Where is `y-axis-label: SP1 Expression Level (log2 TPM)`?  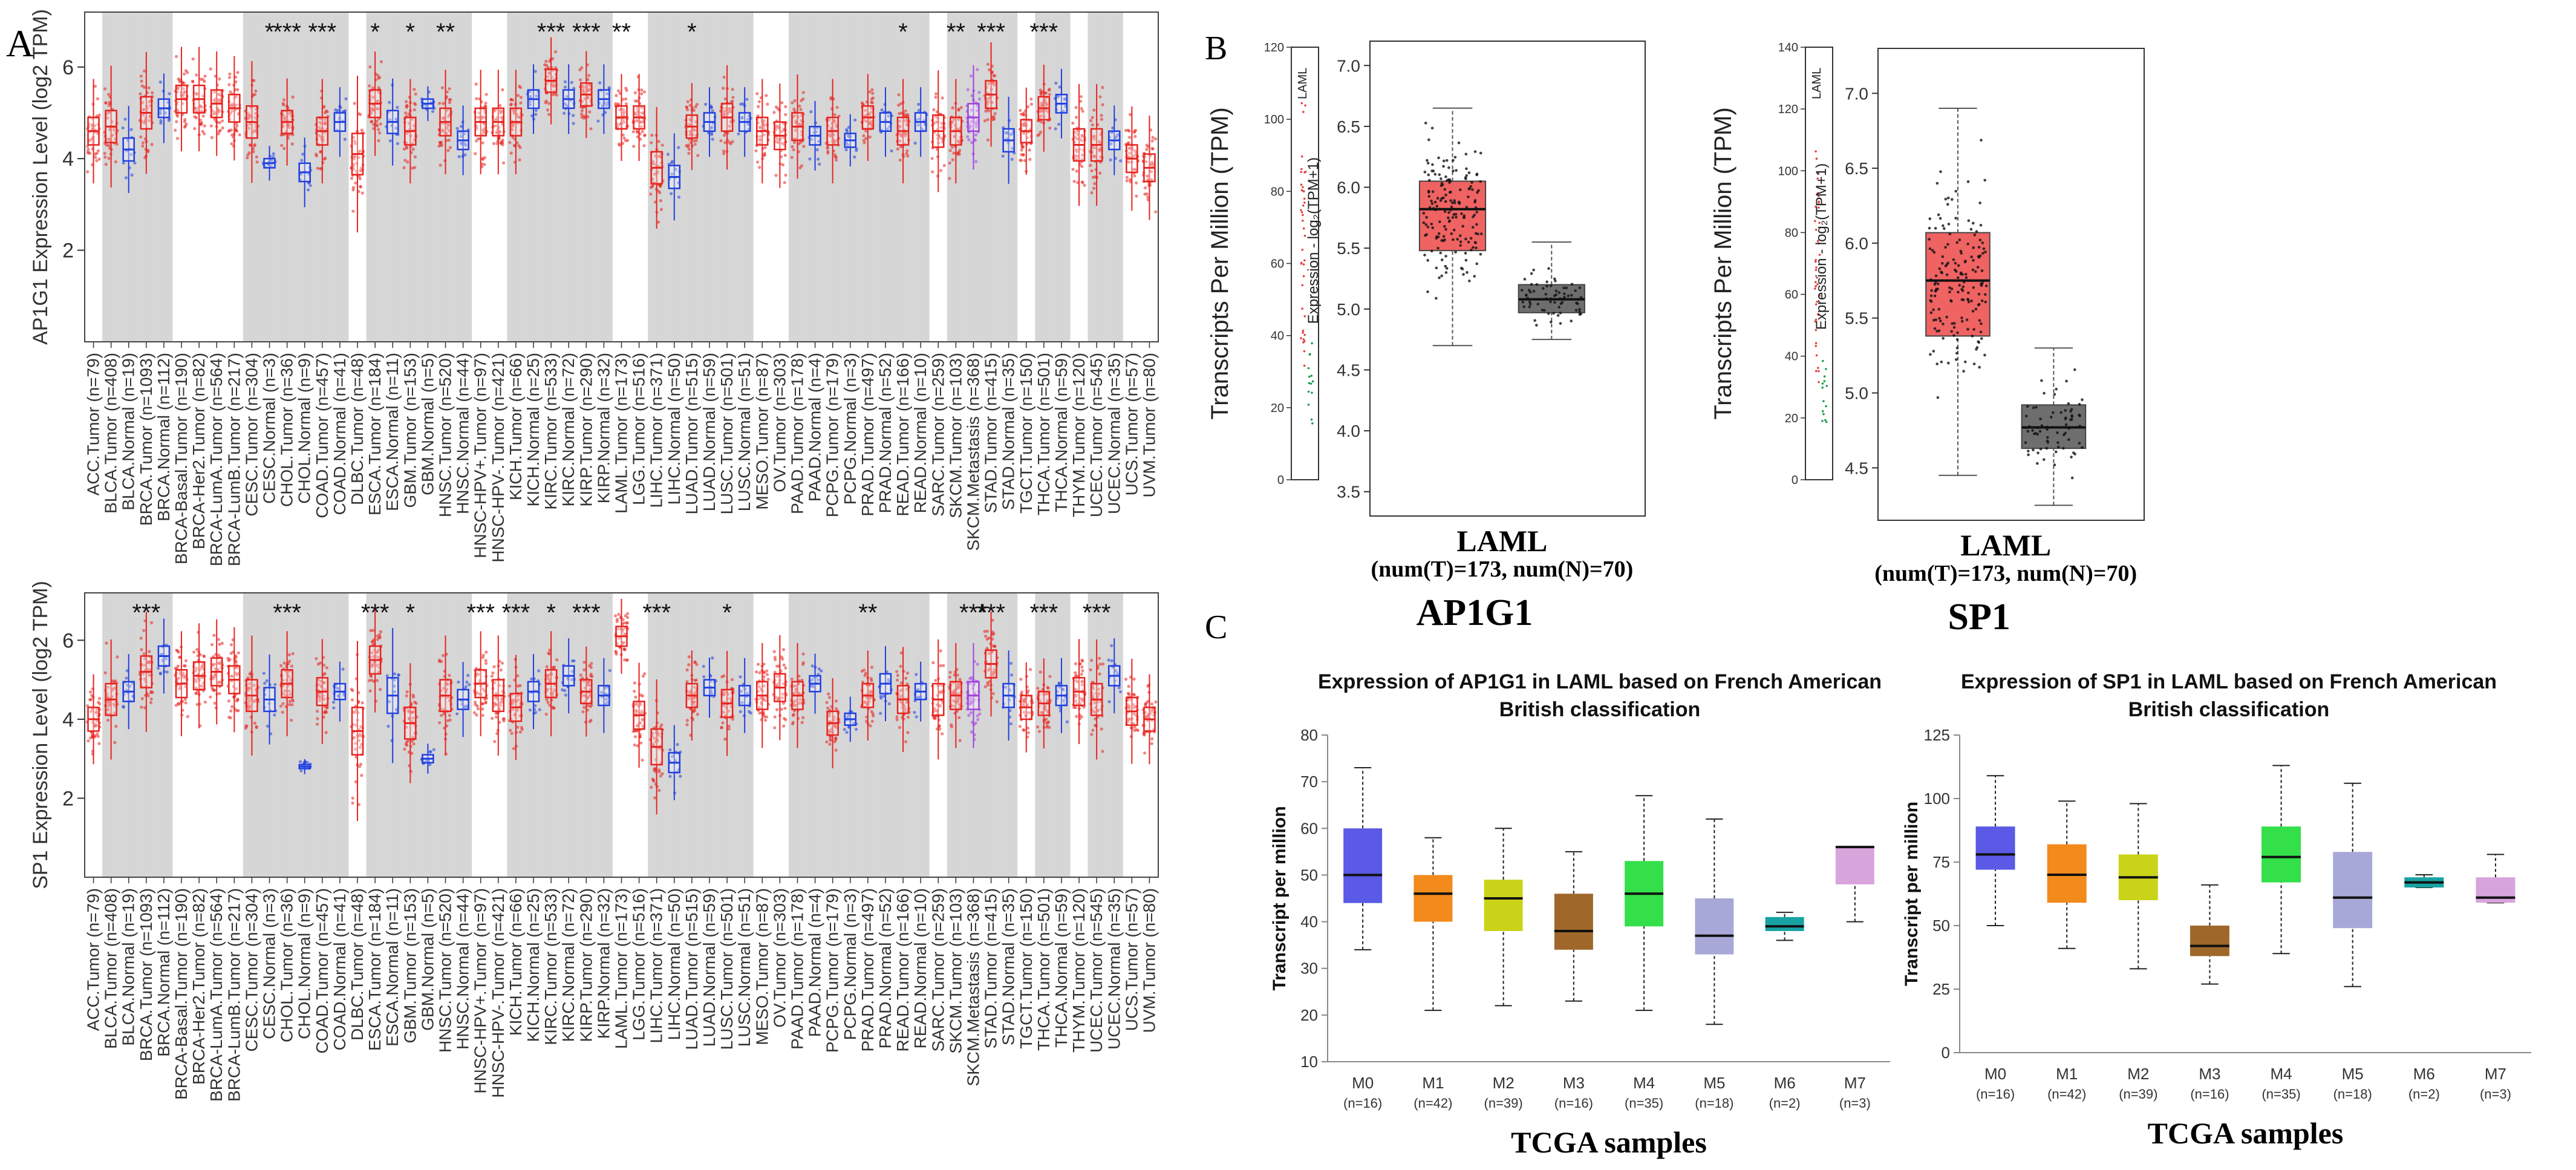 y-axis-label: SP1 Expression Level (log2 TPM) is located at coordinates (40, 735).